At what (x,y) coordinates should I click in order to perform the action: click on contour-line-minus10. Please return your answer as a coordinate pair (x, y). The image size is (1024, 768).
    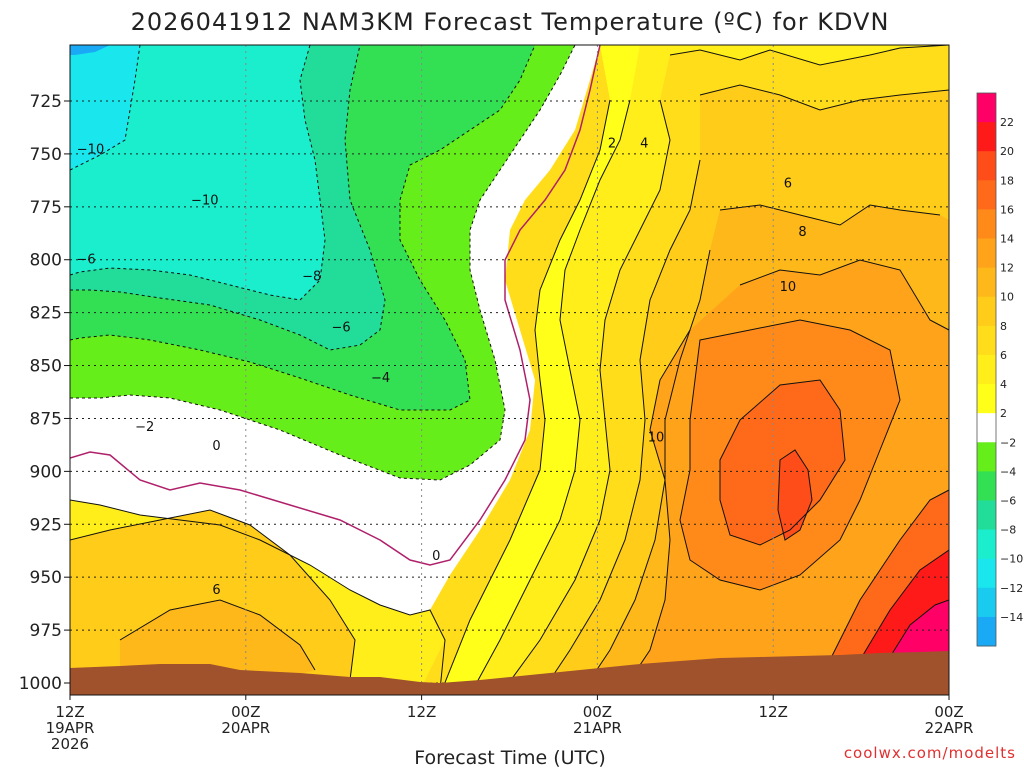
    Looking at the image, I should click on (105, 108).